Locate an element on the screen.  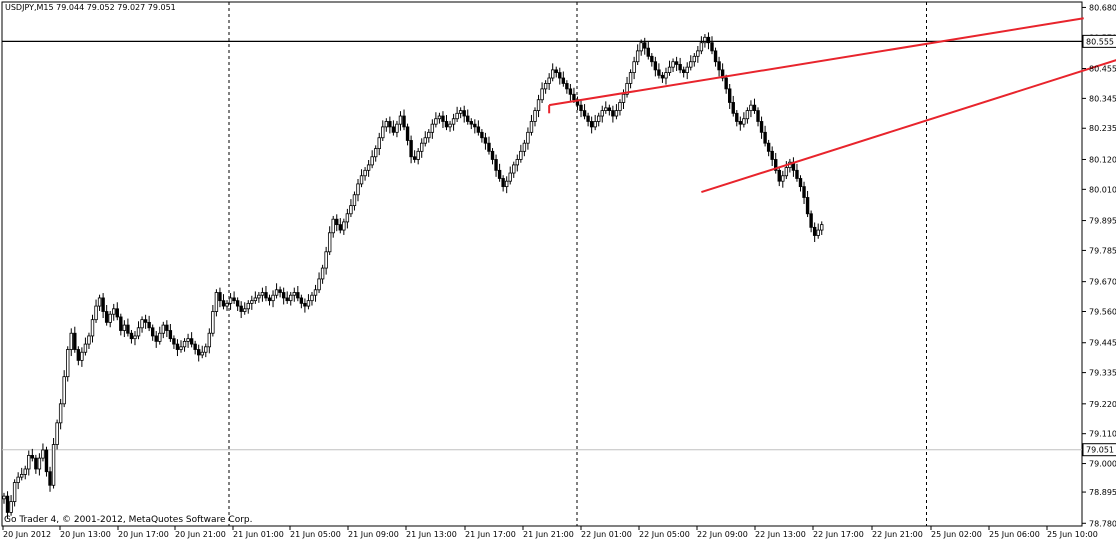
x-tick-label: 21 Jun 13:00 is located at coordinates (431, 534).